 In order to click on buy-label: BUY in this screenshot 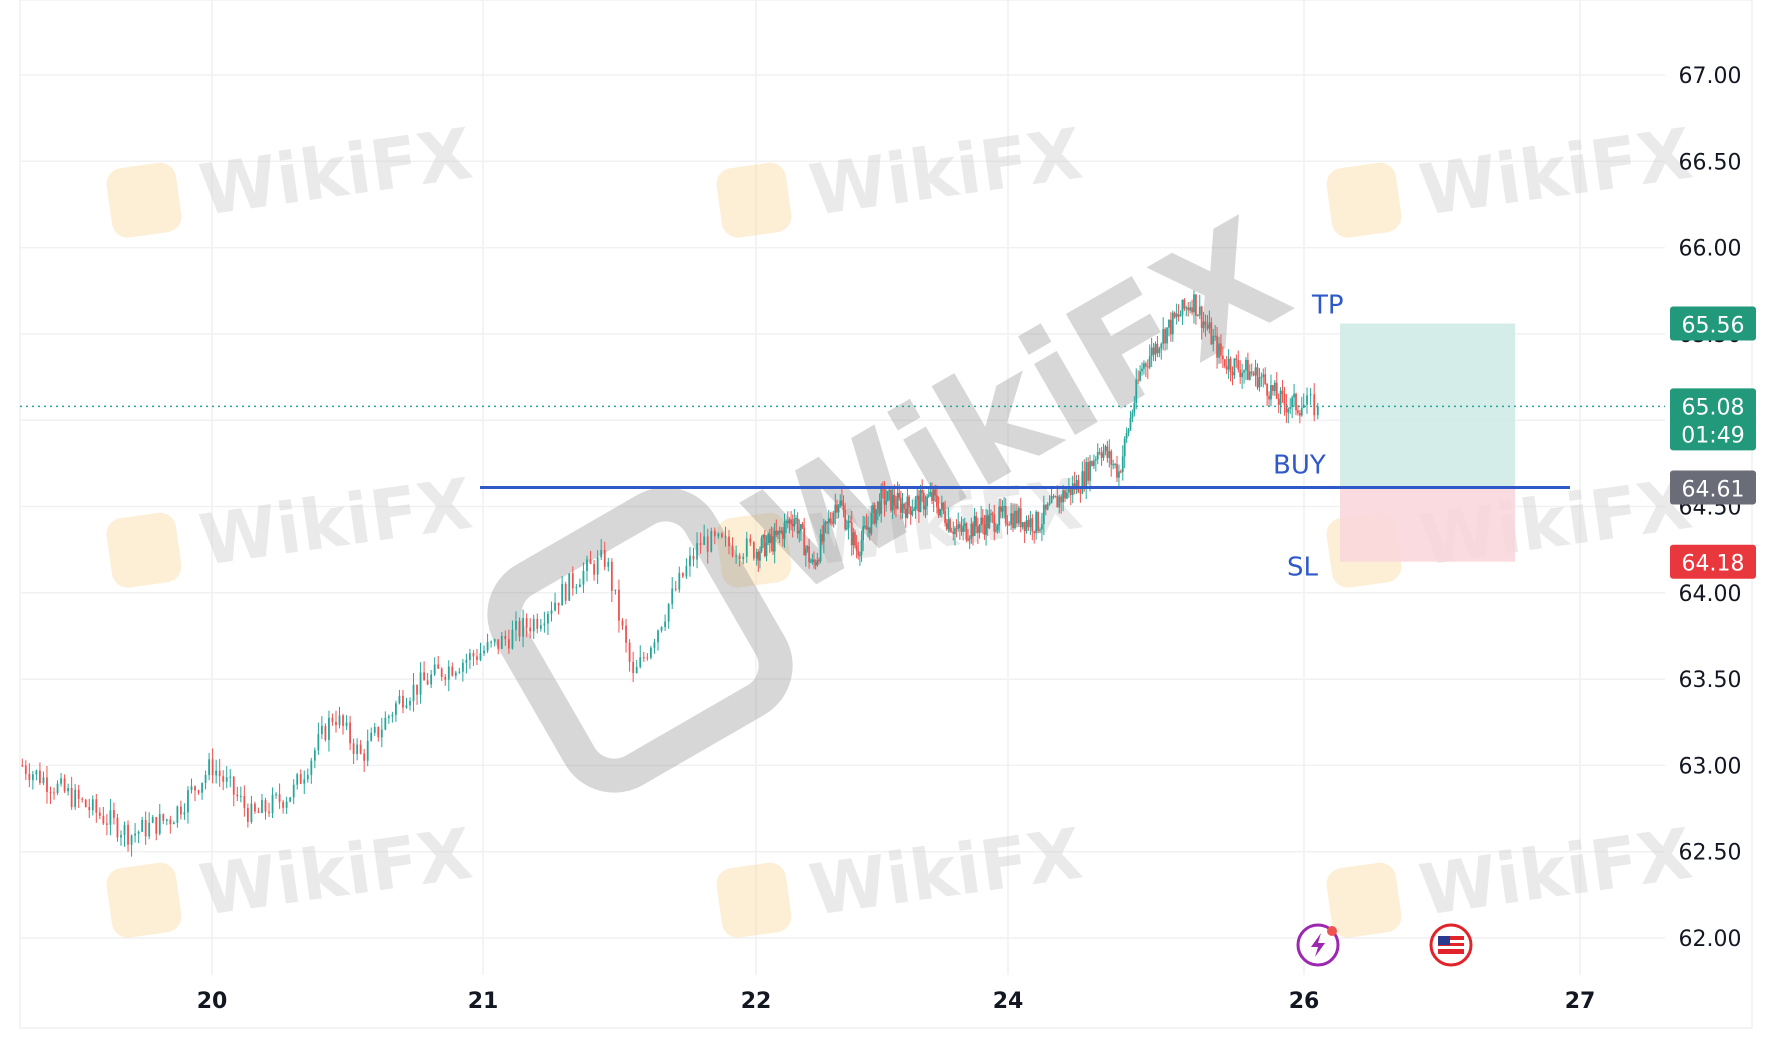, I will do `click(1299, 466)`.